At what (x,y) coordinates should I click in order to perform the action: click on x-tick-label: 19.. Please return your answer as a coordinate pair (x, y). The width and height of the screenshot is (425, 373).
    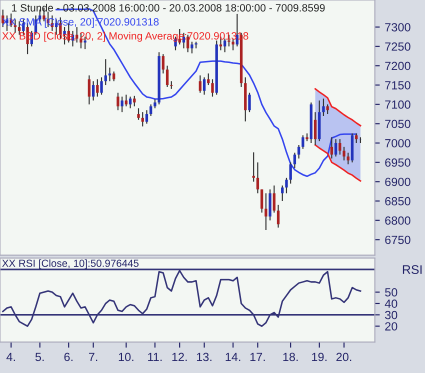
    Looking at the image, I should click on (319, 357).